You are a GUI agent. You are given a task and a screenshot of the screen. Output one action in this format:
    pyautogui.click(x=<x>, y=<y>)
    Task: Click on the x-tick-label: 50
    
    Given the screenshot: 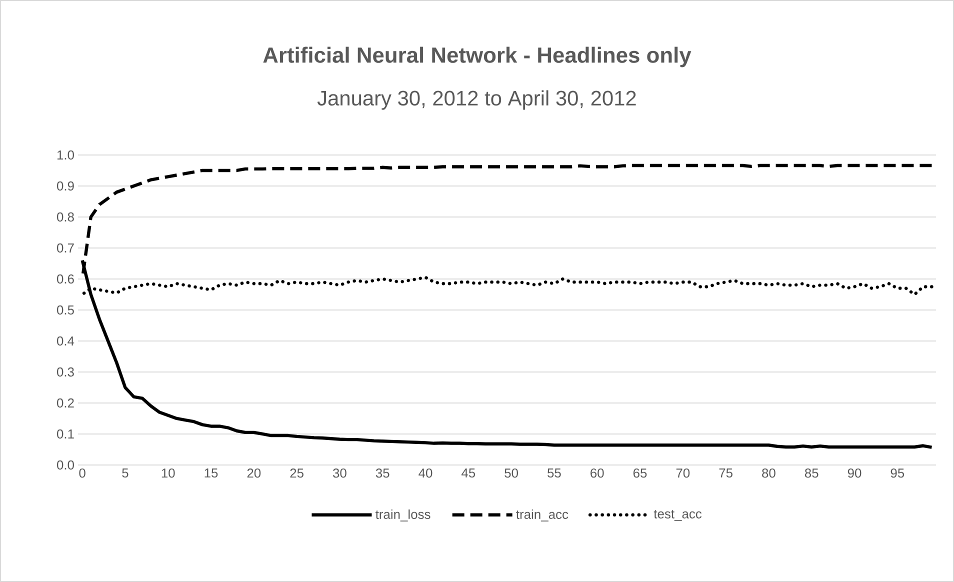 What is the action you would take?
    pyautogui.click(x=511, y=473)
    